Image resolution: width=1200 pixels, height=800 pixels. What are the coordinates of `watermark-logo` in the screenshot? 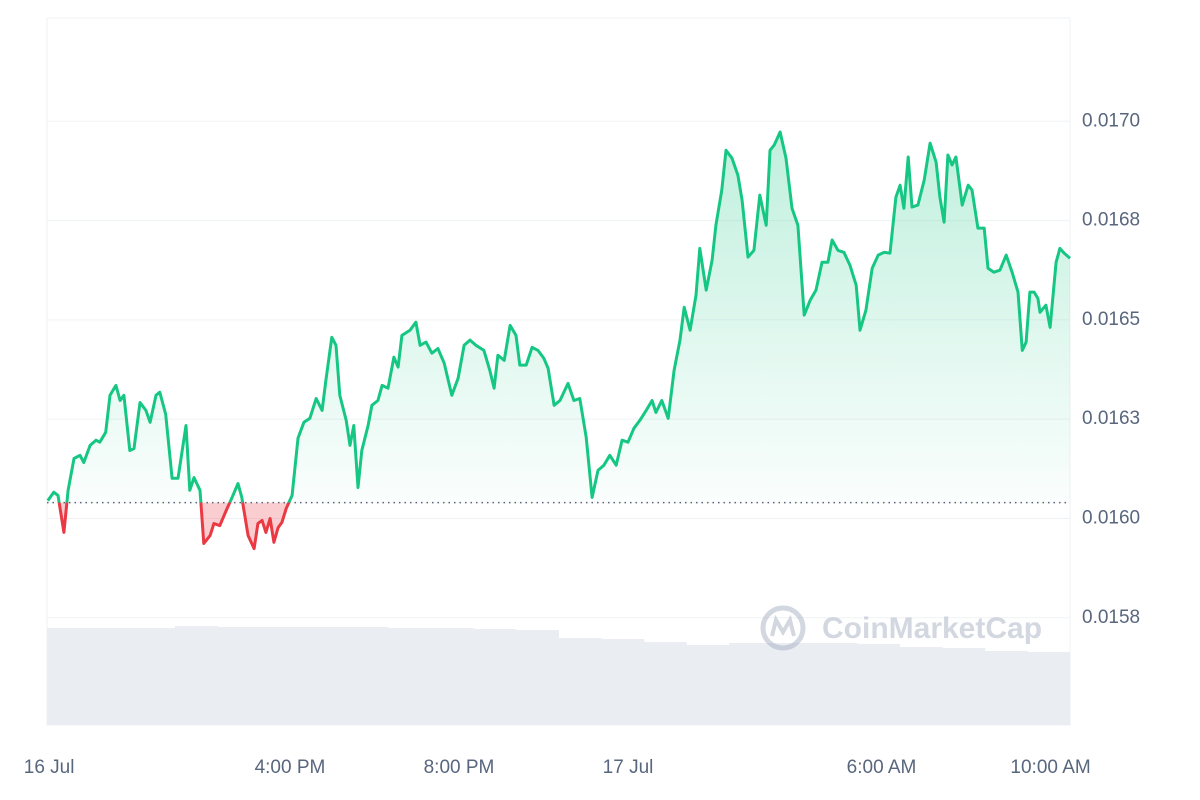 It's located at (783, 628).